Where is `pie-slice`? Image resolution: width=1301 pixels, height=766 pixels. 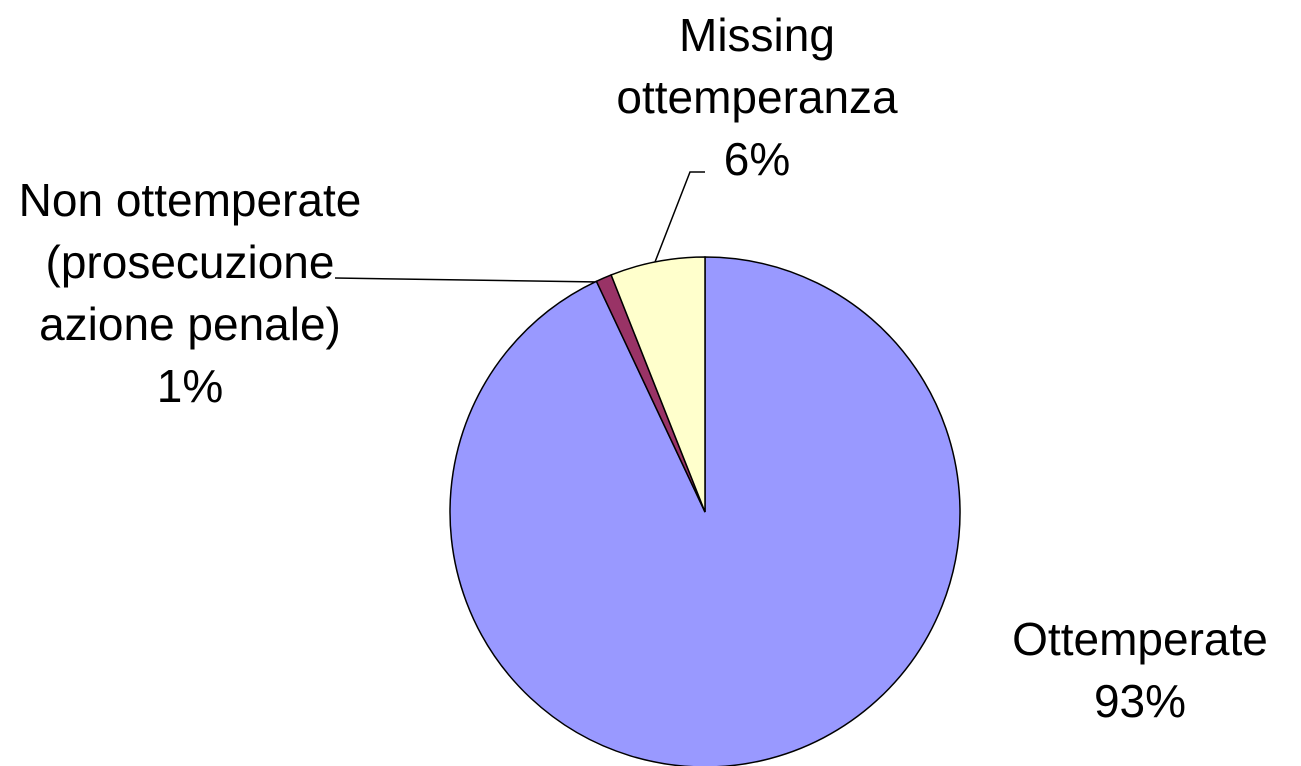
pie-slice is located at coordinates (658, 384).